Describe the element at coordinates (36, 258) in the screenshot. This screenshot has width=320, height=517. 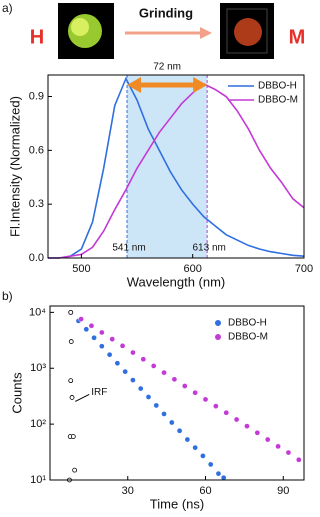
I see `y-tick-label: 0.0` at that location.